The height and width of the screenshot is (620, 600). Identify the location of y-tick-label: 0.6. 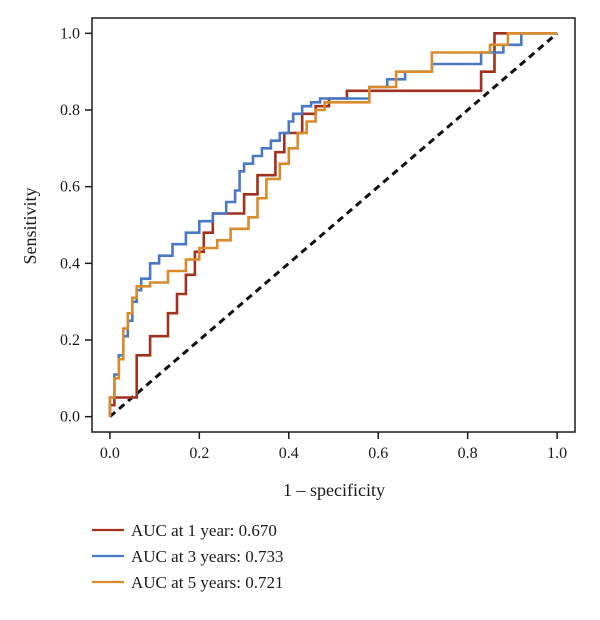
(70, 187).